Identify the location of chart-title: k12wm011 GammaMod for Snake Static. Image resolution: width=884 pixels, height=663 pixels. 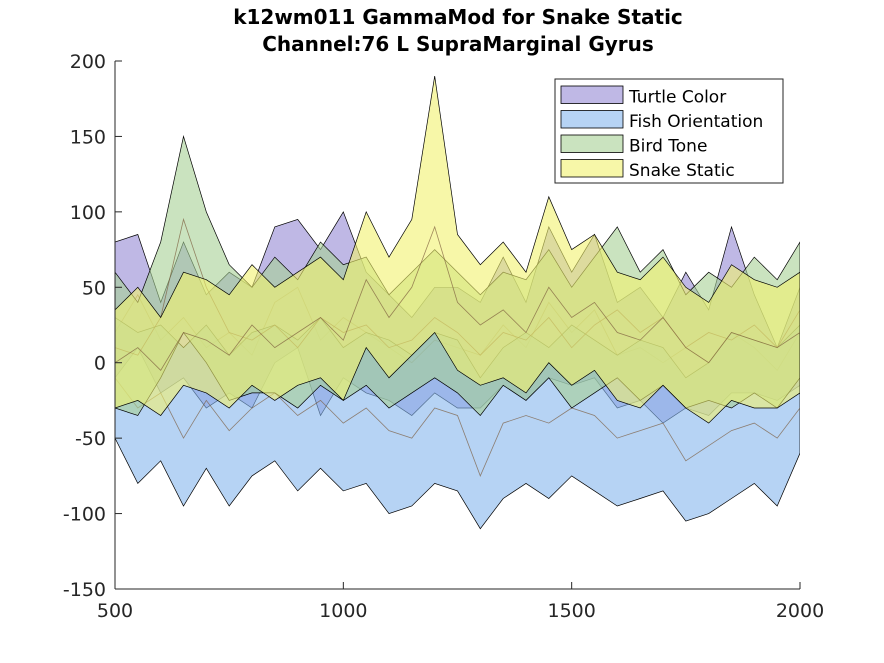
(458, 17).